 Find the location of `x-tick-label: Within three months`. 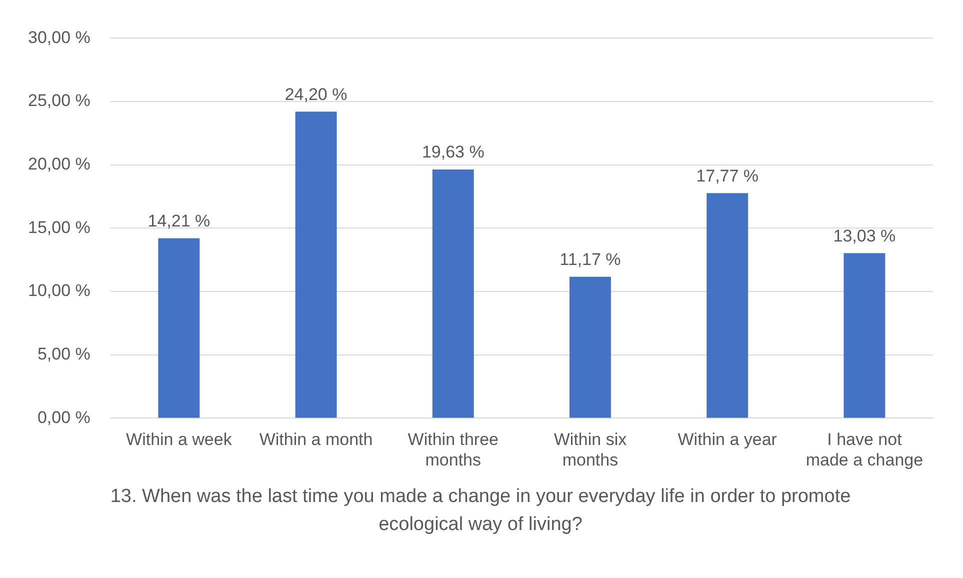

x-tick-label: Within three months is located at coordinates (453, 450).